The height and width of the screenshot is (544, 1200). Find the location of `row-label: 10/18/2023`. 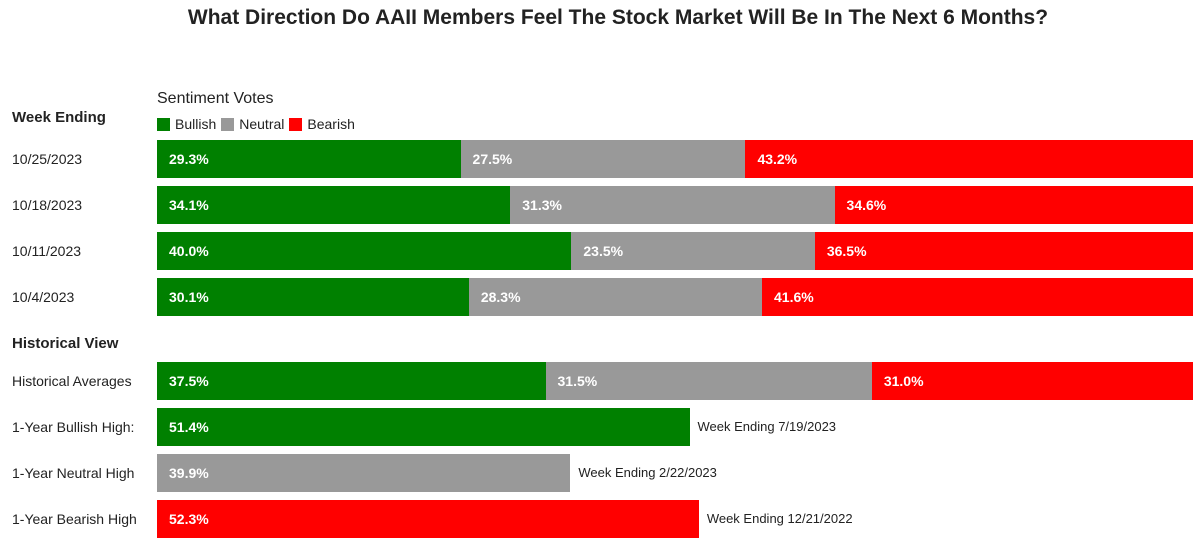

row-label: 10/18/2023 is located at coordinates (47, 205).